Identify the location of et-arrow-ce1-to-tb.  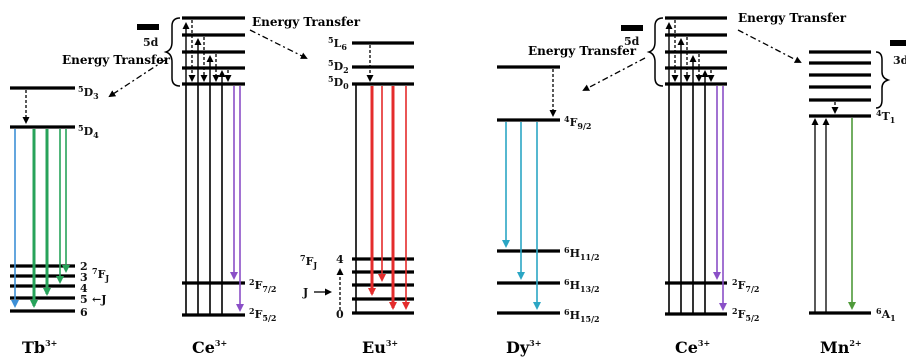
(137, 78).